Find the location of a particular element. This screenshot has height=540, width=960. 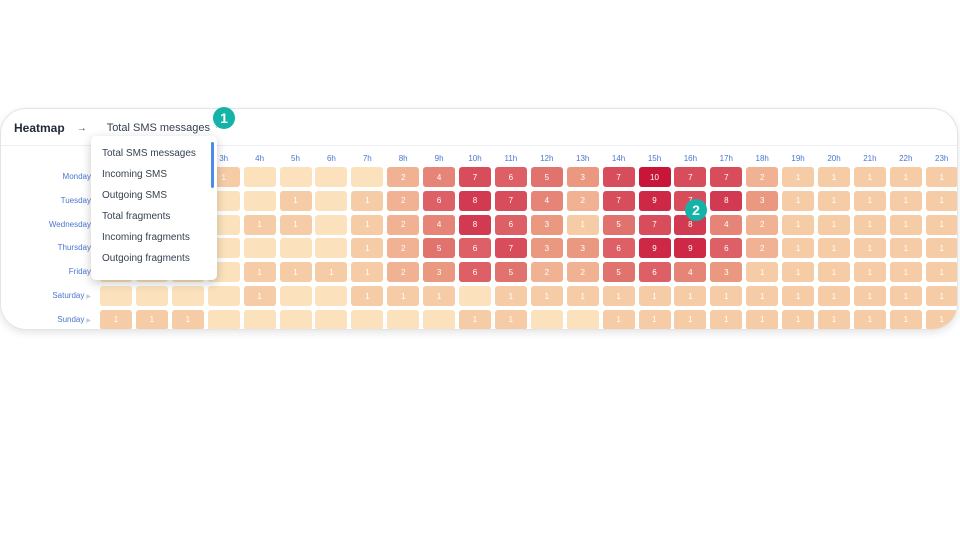

heatmap-cell: 9 is located at coordinates (654, 248).